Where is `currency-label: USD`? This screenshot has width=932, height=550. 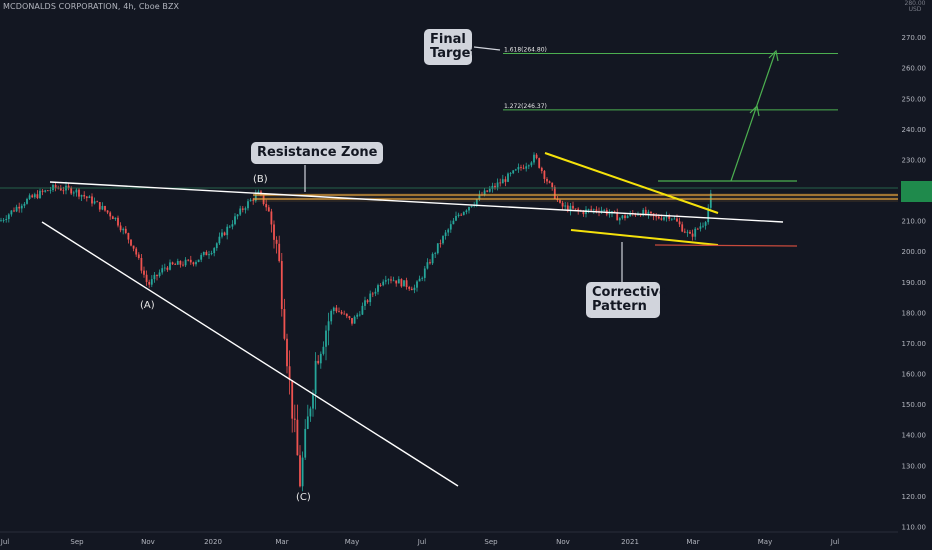
currency-label: USD is located at coordinates (915, 9).